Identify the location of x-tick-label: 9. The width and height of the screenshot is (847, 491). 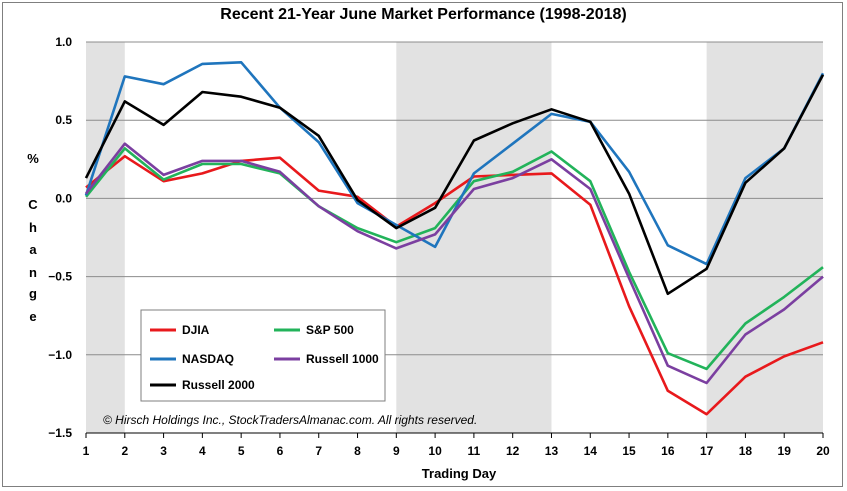
(396, 451).